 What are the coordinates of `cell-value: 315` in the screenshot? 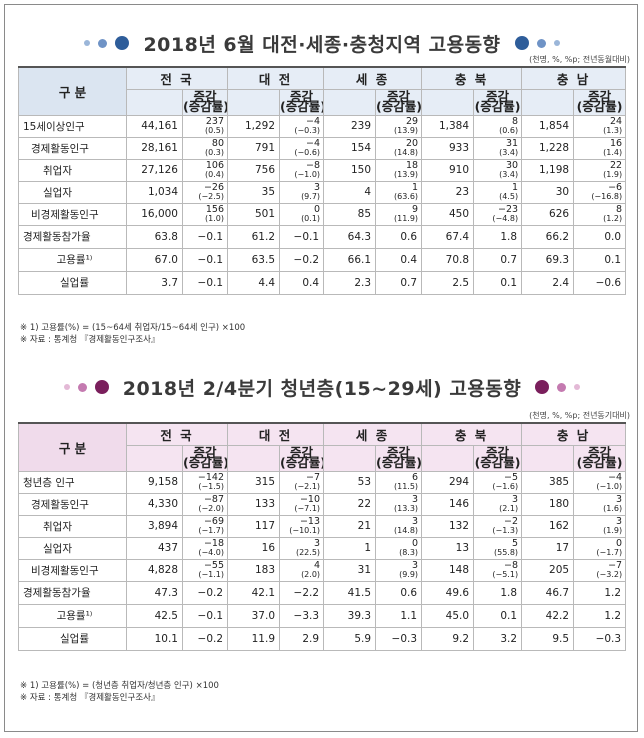 It's located at (254, 482).